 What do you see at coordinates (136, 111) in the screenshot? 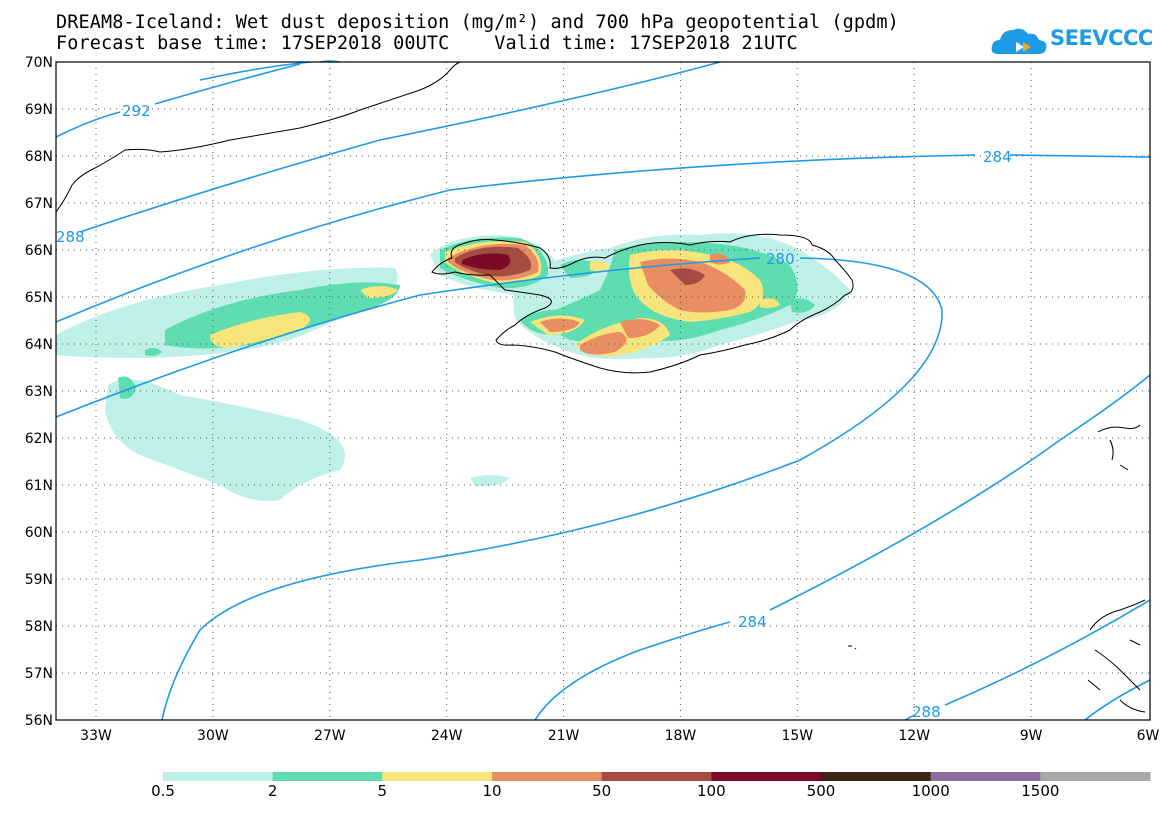
I see `contour-label: 292` at bounding box center [136, 111].